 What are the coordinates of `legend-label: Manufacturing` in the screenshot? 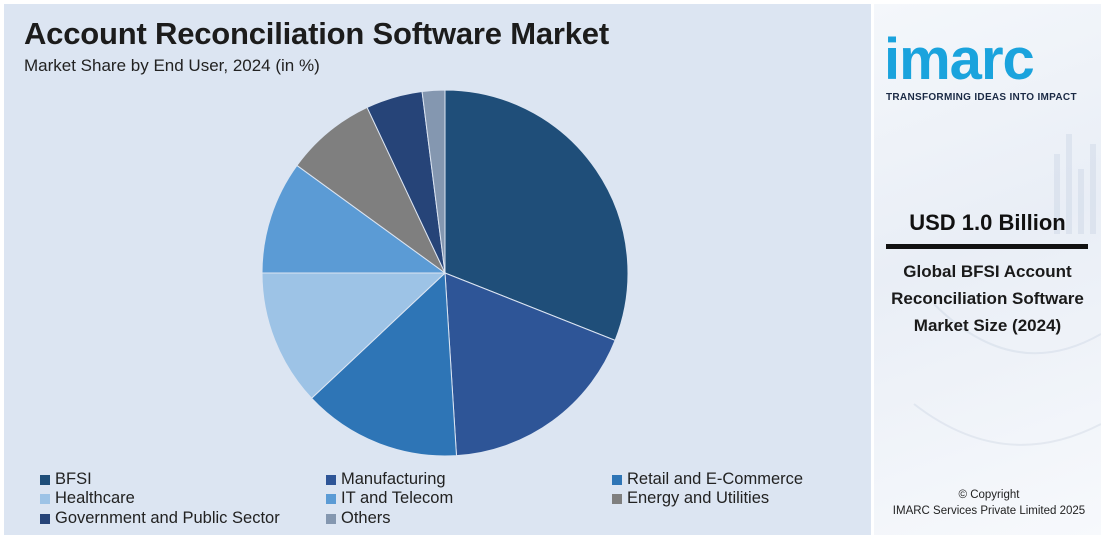 It's located at (393, 479).